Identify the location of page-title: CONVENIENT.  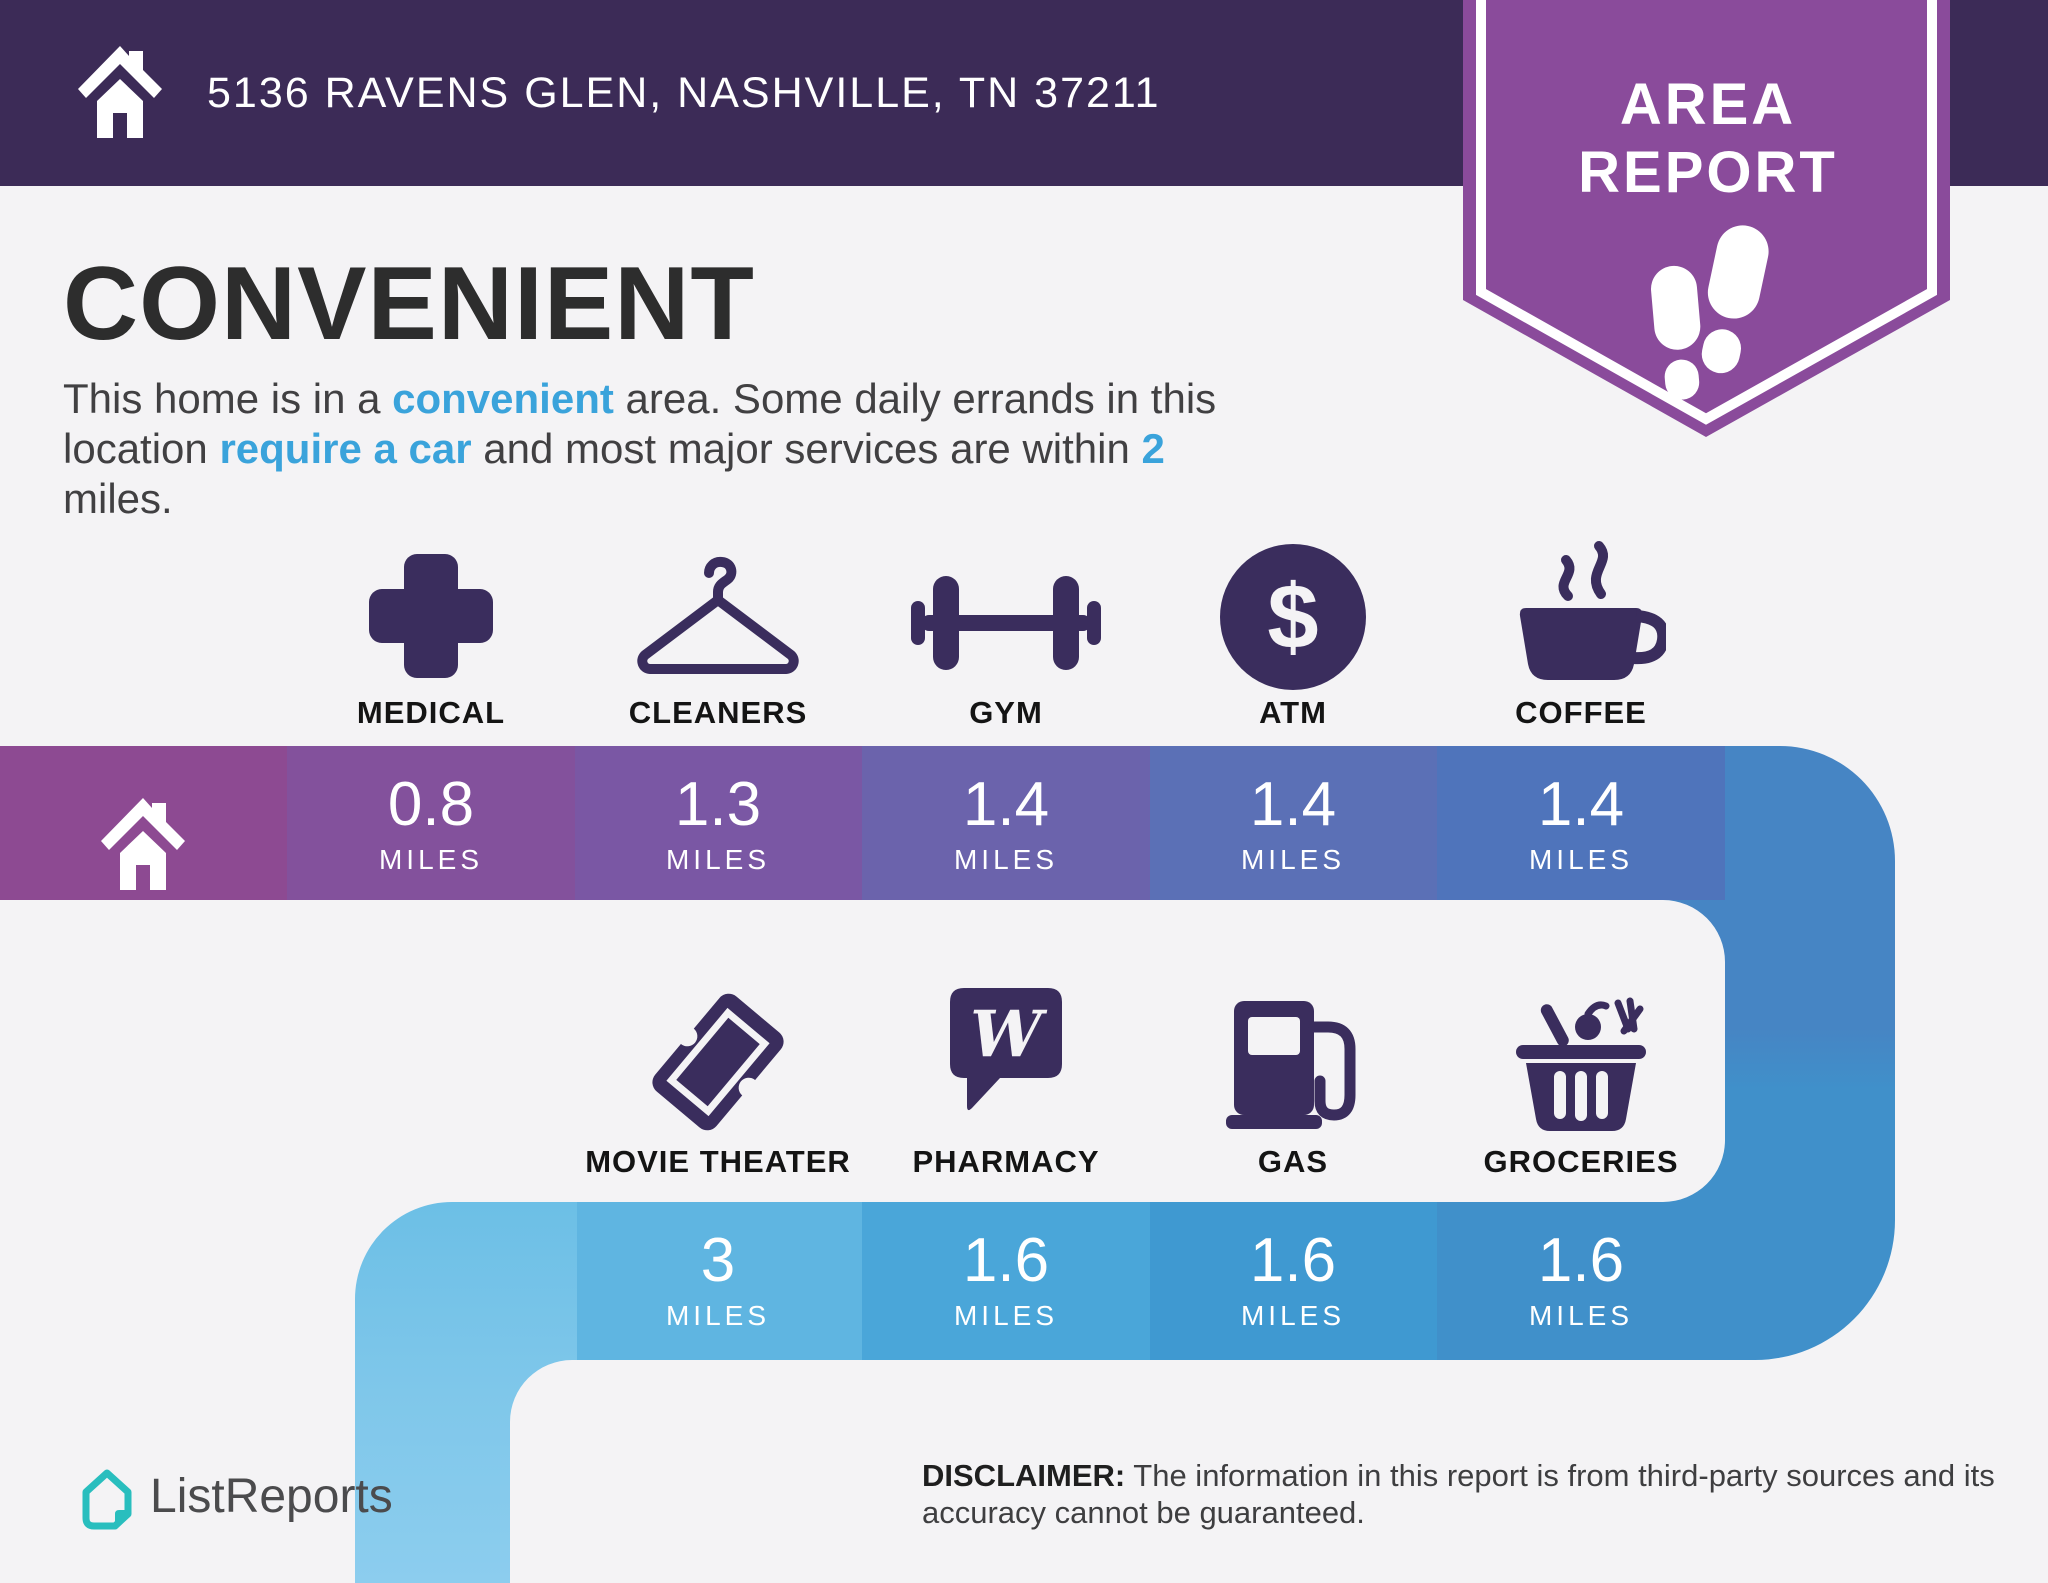
(409, 304).